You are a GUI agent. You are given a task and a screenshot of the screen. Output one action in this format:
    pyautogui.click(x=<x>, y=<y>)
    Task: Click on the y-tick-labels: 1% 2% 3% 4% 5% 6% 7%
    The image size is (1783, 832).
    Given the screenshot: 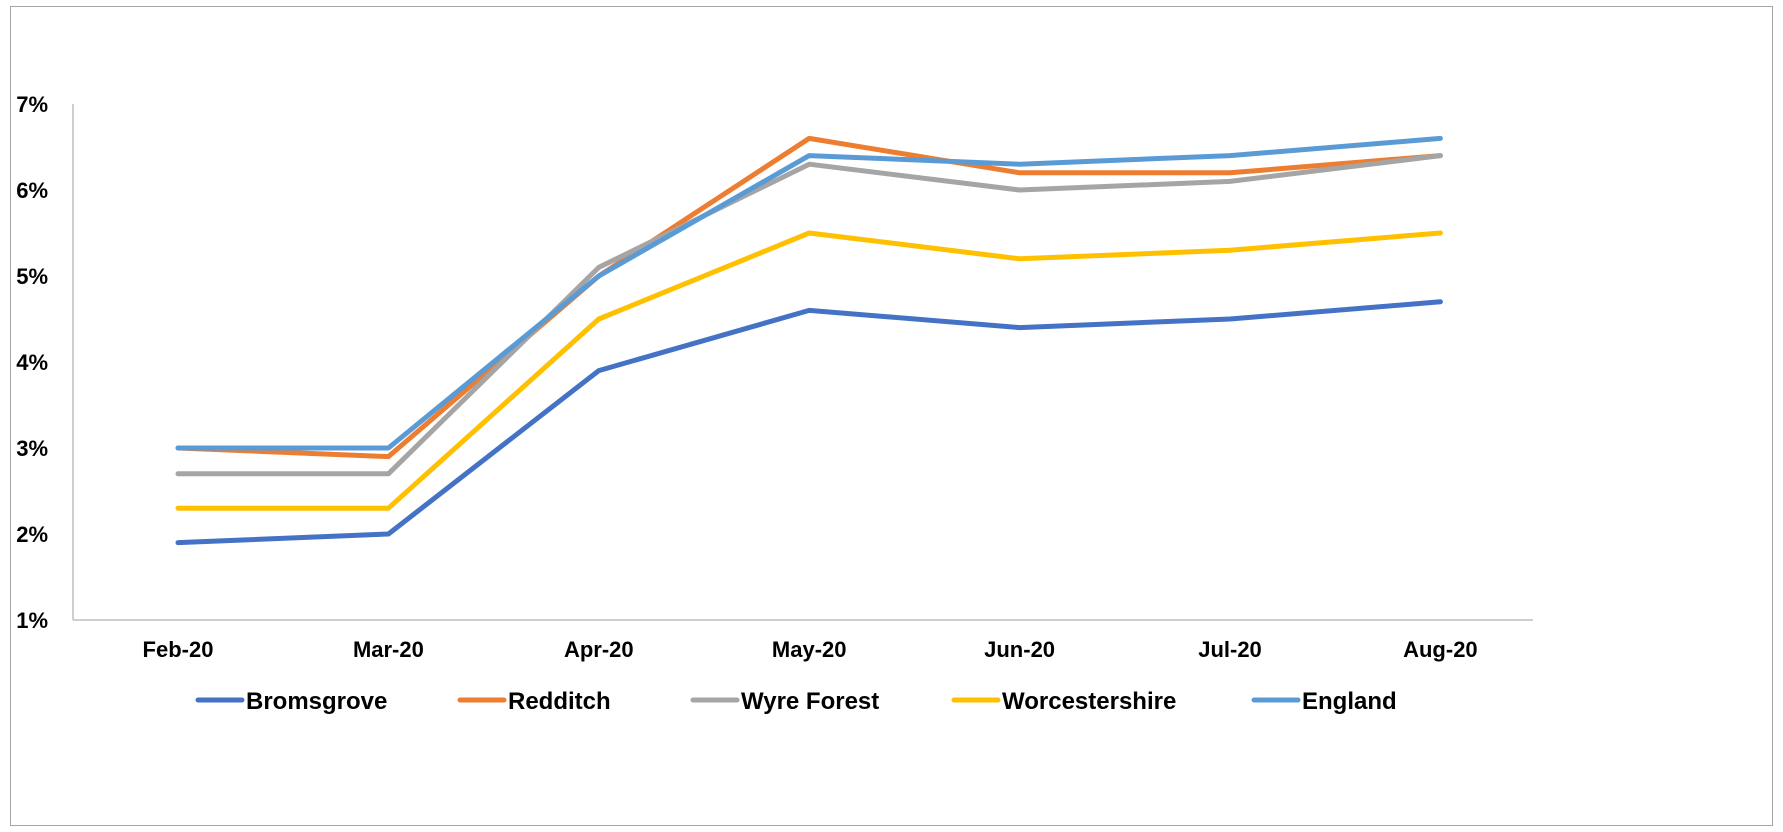 What is the action you would take?
    pyautogui.click(x=32, y=362)
    